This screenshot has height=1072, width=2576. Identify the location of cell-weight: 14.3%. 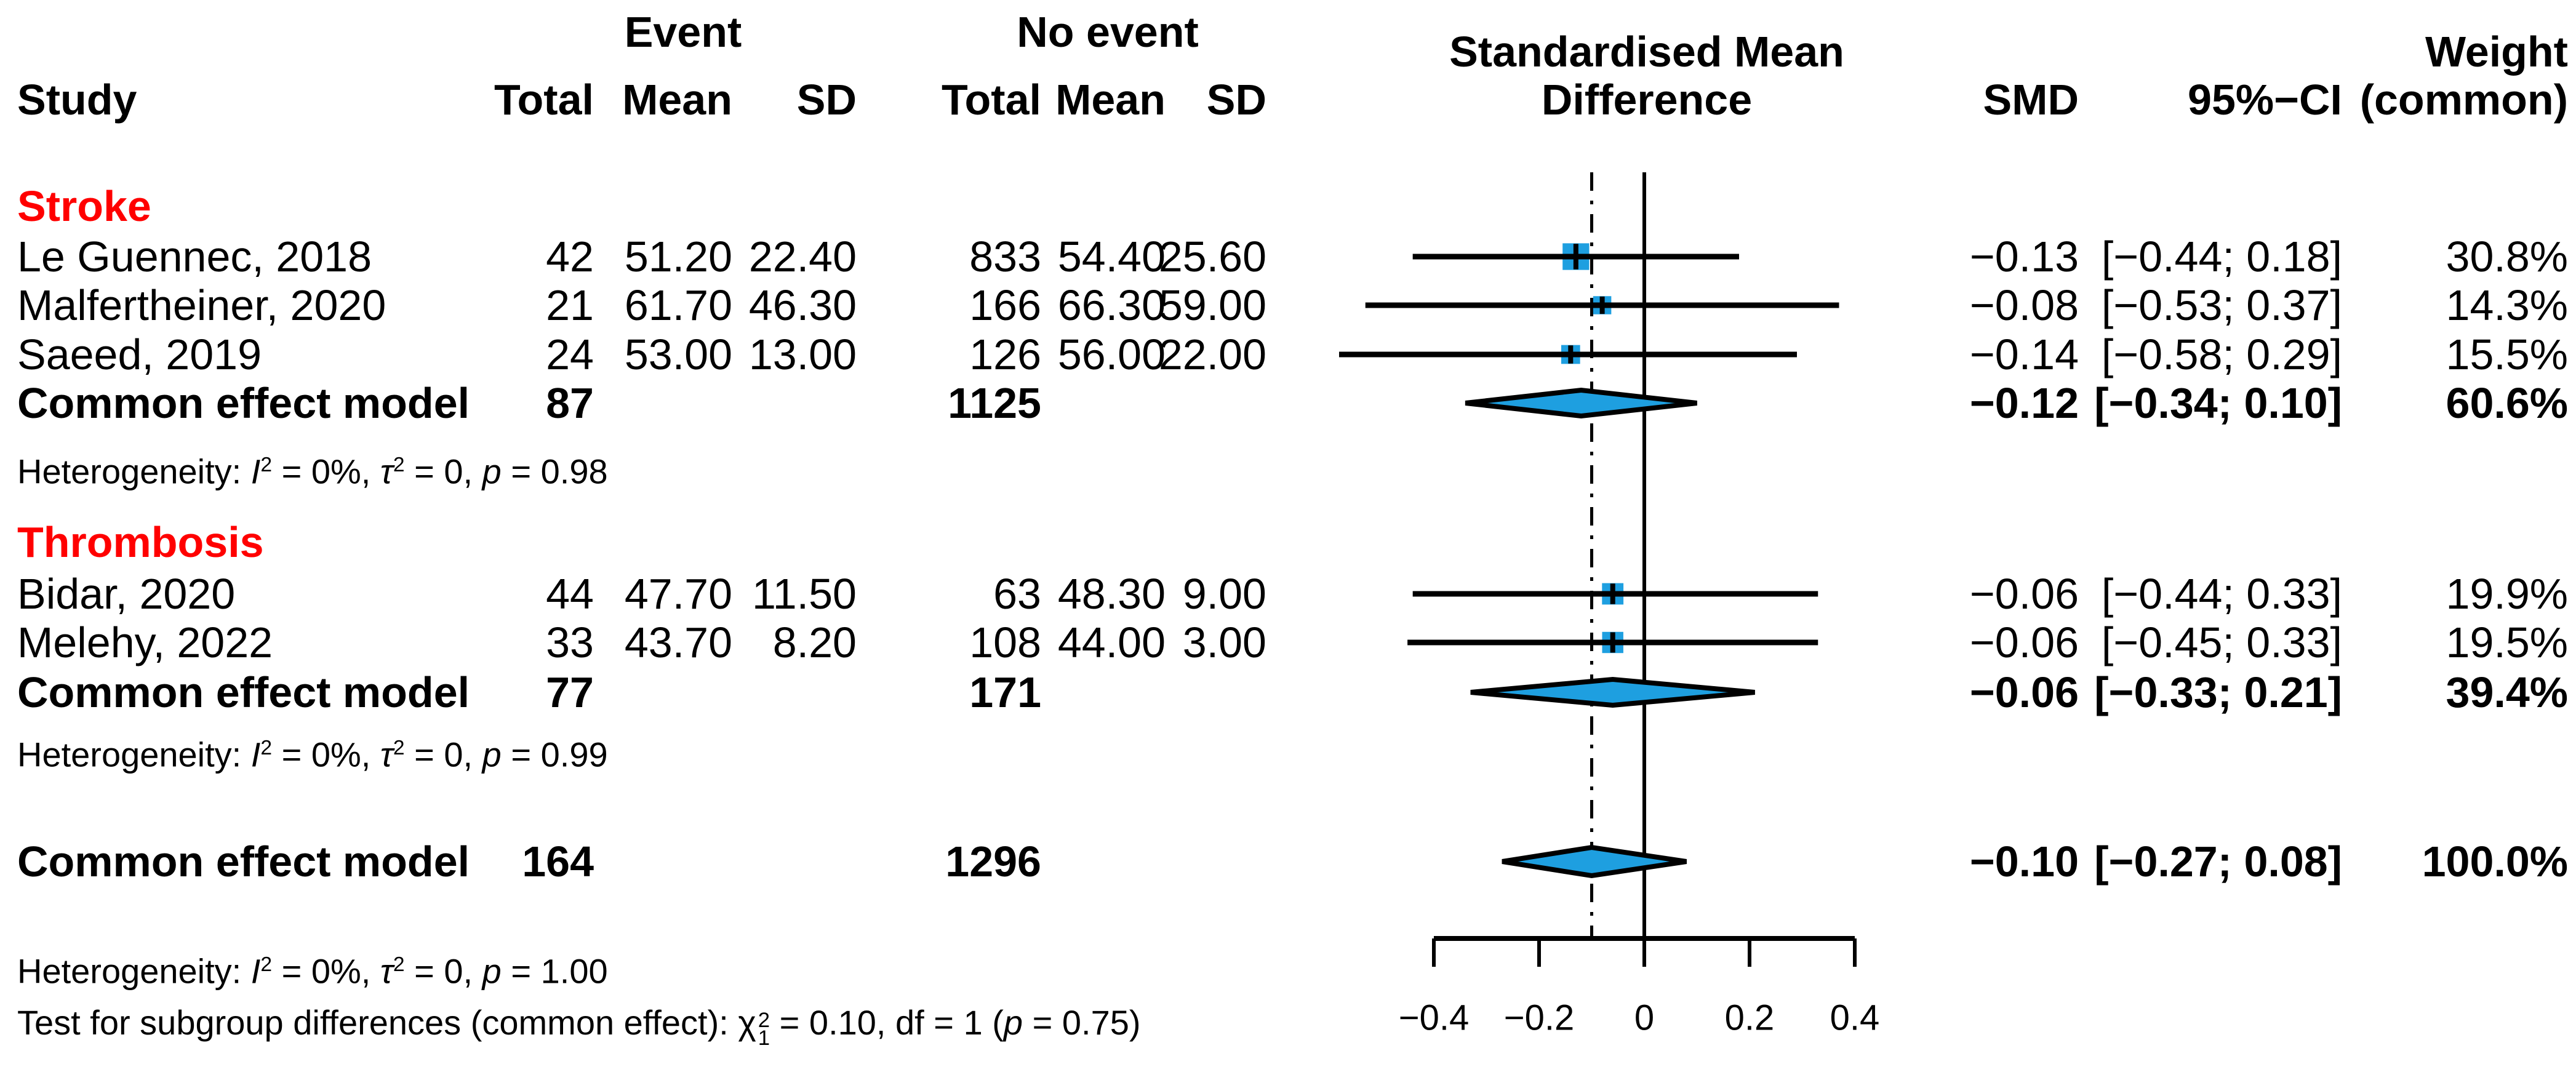
(2507, 305).